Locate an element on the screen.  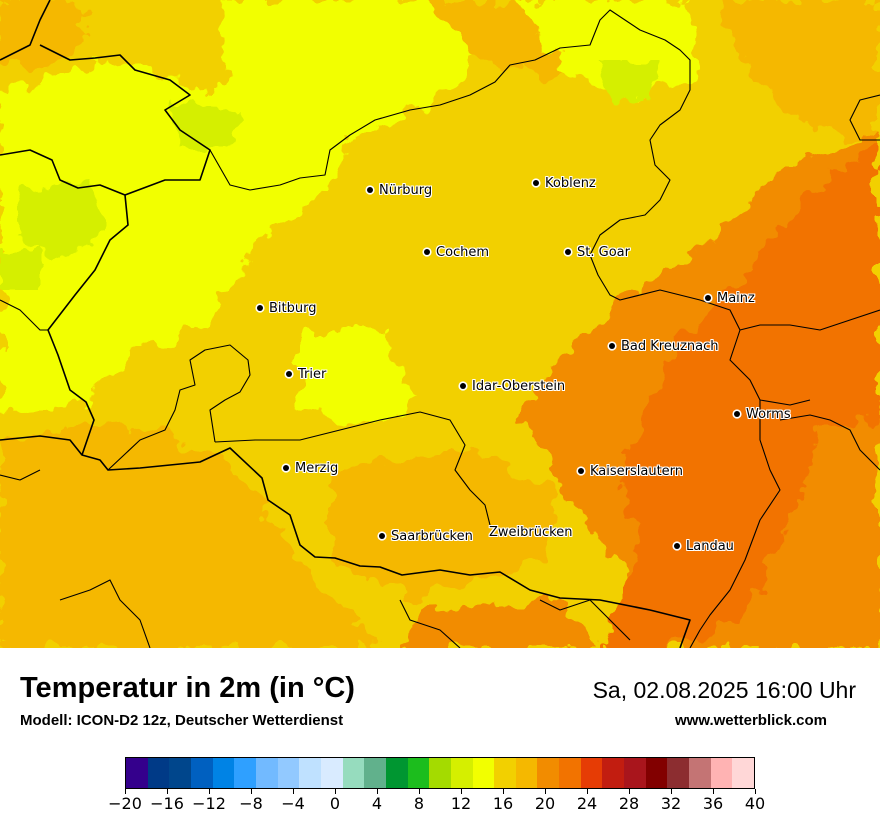
city-label: Trier is located at coordinates (312, 374).